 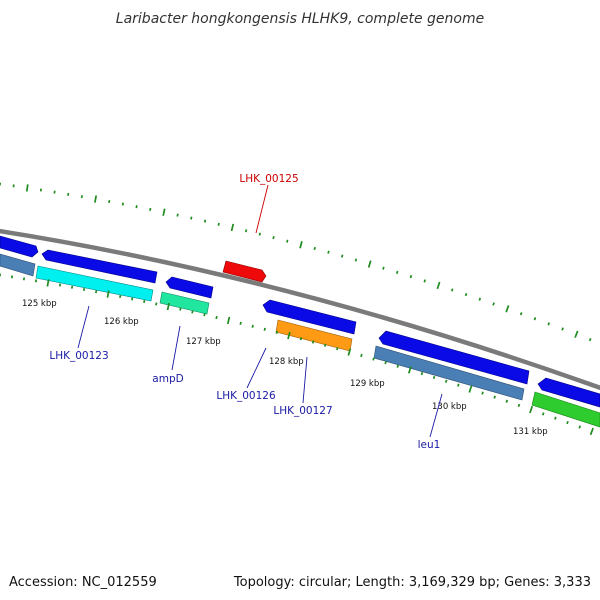 I want to click on gene-label-lhk00127: LHK_00127, so click(x=302, y=411).